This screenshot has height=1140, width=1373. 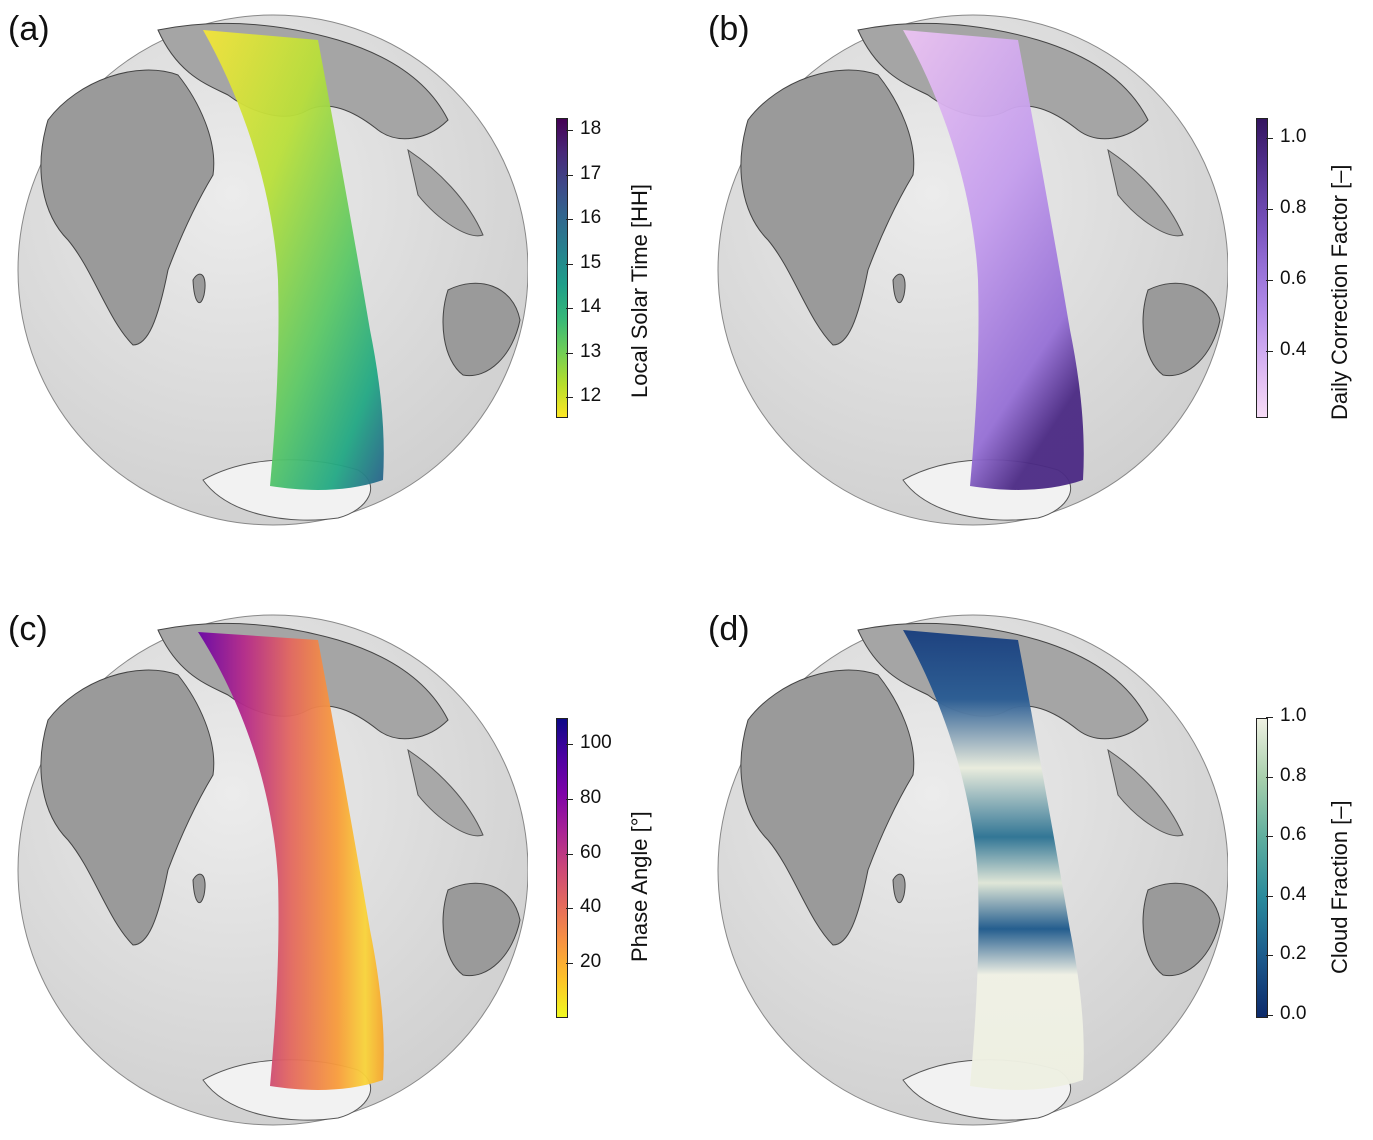 I want to click on colorbar-title: Phase Angle [°], so click(x=639, y=886).